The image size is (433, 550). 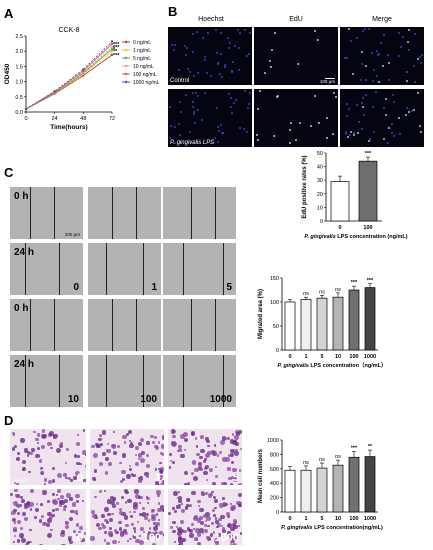 I want to click on significance-label: **, so click(x=370, y=447).